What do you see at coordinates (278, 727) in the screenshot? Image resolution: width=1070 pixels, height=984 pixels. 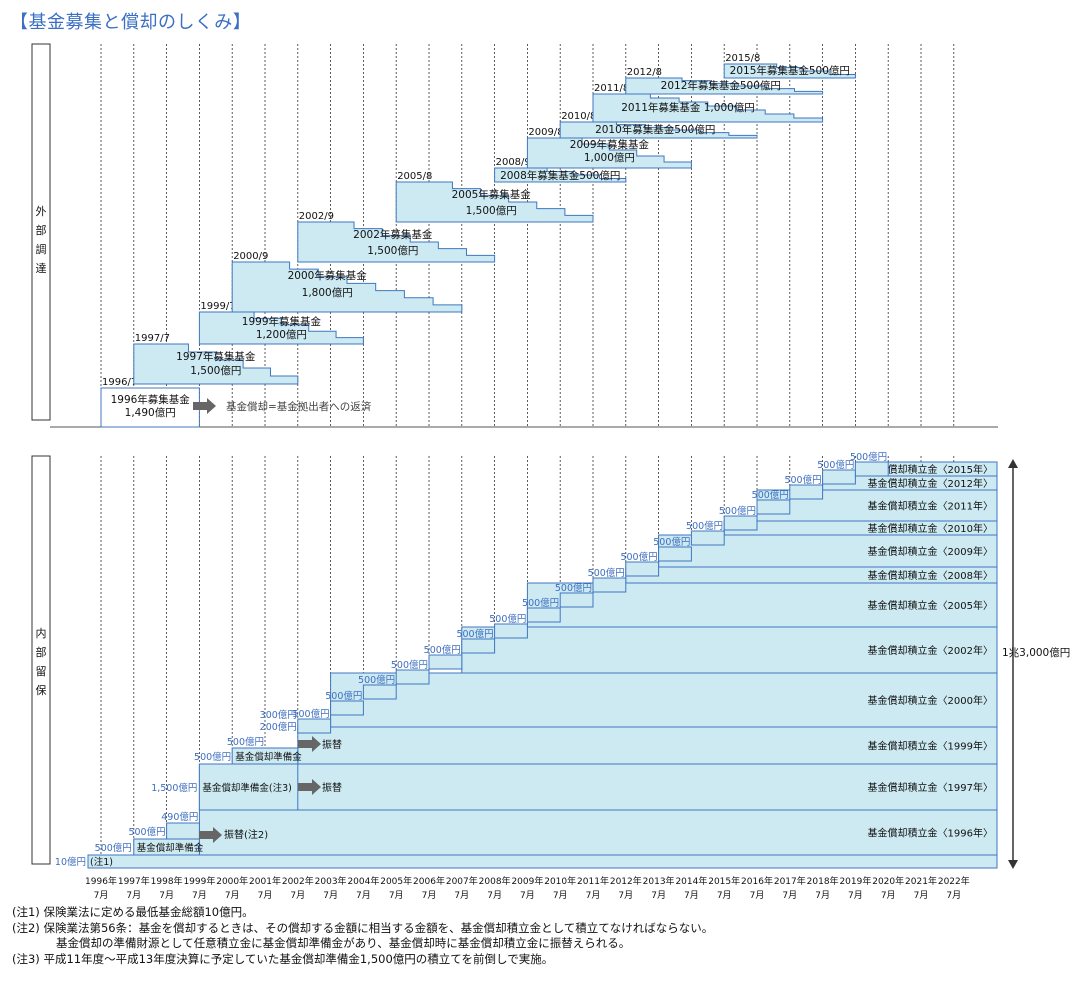 I see `step-2001b-label: 200億円` at bounding box center [278, 727].